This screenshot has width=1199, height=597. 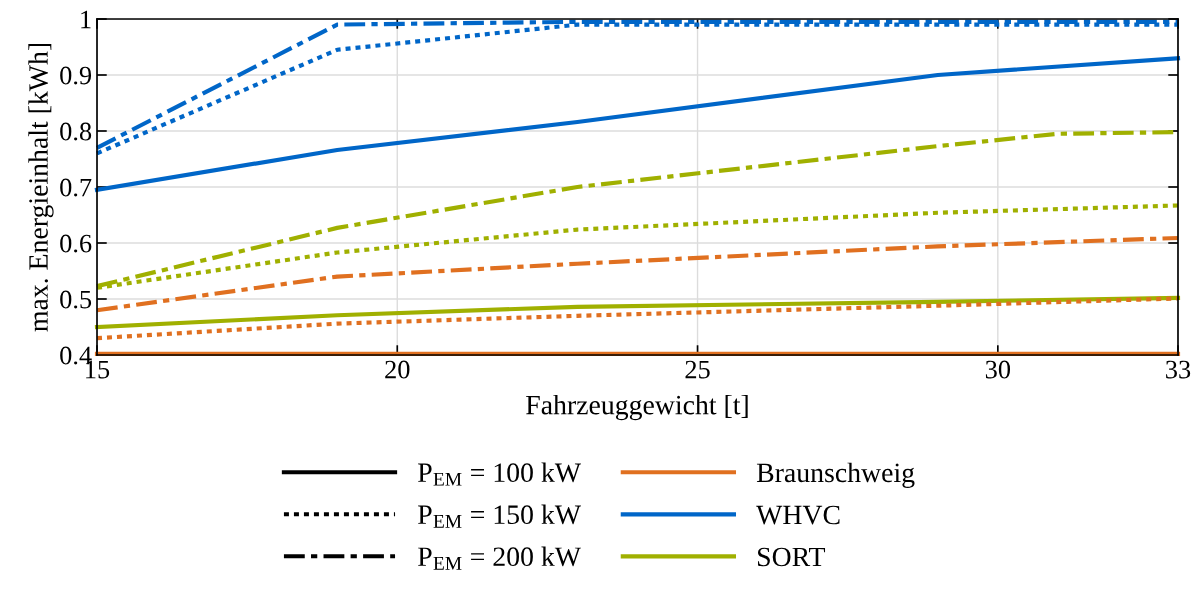 I want to click on x-tick-label: 25, so click(x=697, y=369).